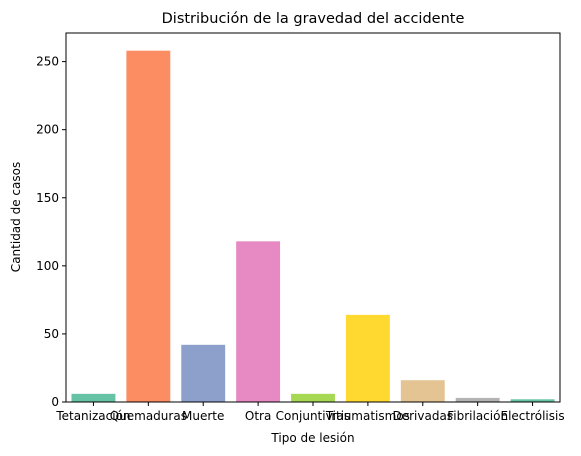 This screenshot has width=581, height=456. Describe the element at coordinates (47, 130) in the screenshot. I see `y-tick-label: 200` at that location.